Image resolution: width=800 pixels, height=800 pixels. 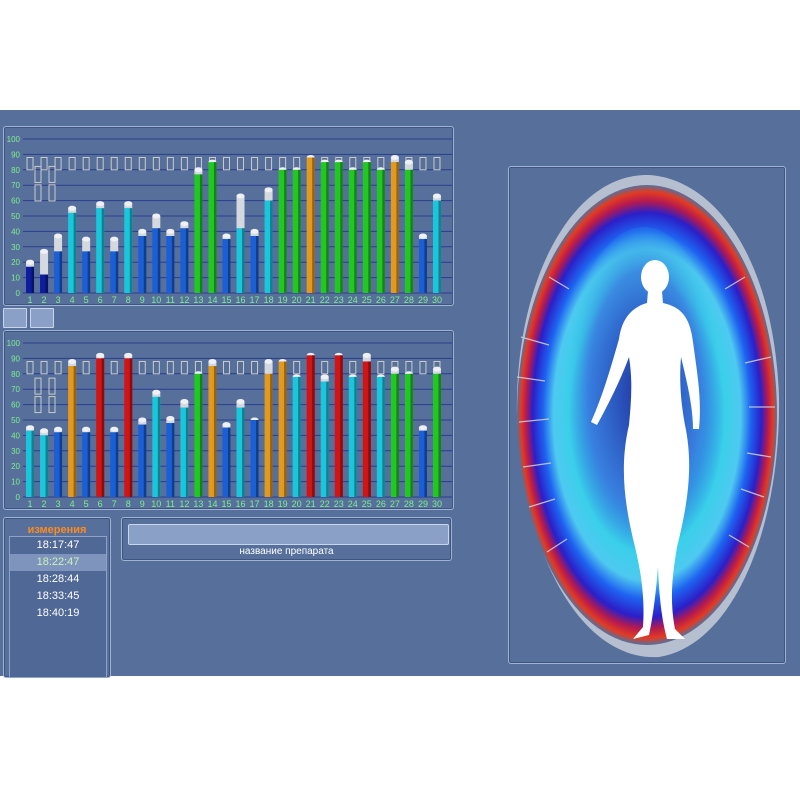 I want to click on x-tick-label: 4, so click(x=72, y=504).